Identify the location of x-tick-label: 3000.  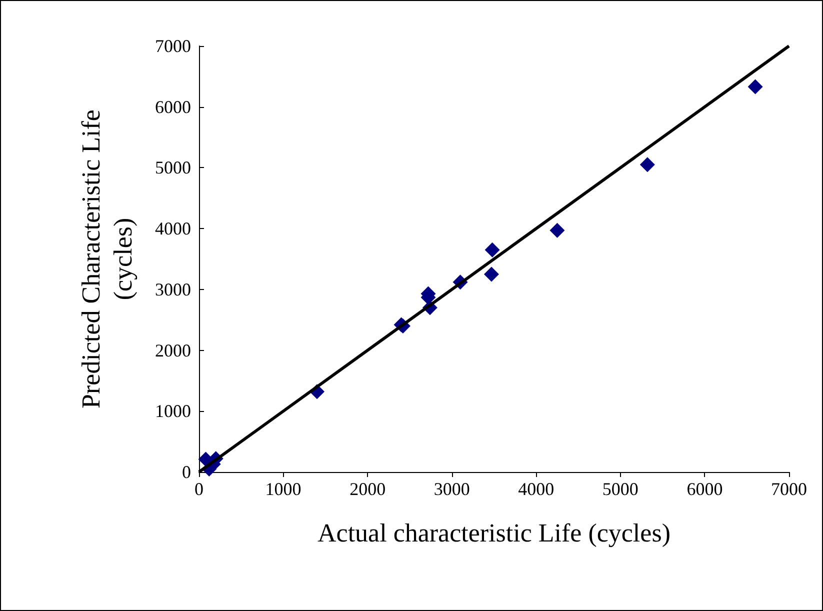
(452, 489).